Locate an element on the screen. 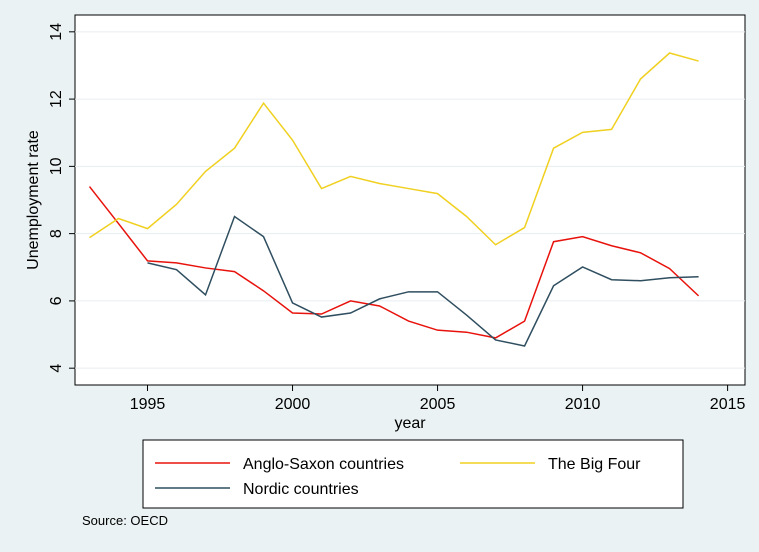 The height and width of the screenshot is (552, 759). y-tick-label: 4 is located at coordinates (56, 368).